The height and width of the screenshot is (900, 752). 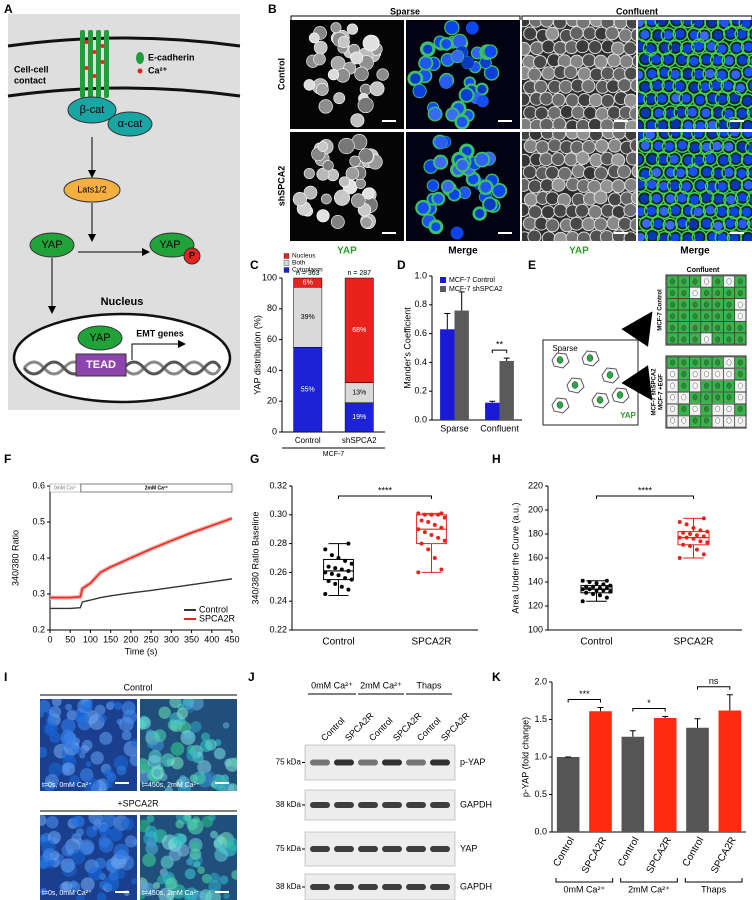 What do you see at coordinates (278, 629) in the screenshot?
I see `y-tick-label: 0.22` at bounding box center [278, 629].